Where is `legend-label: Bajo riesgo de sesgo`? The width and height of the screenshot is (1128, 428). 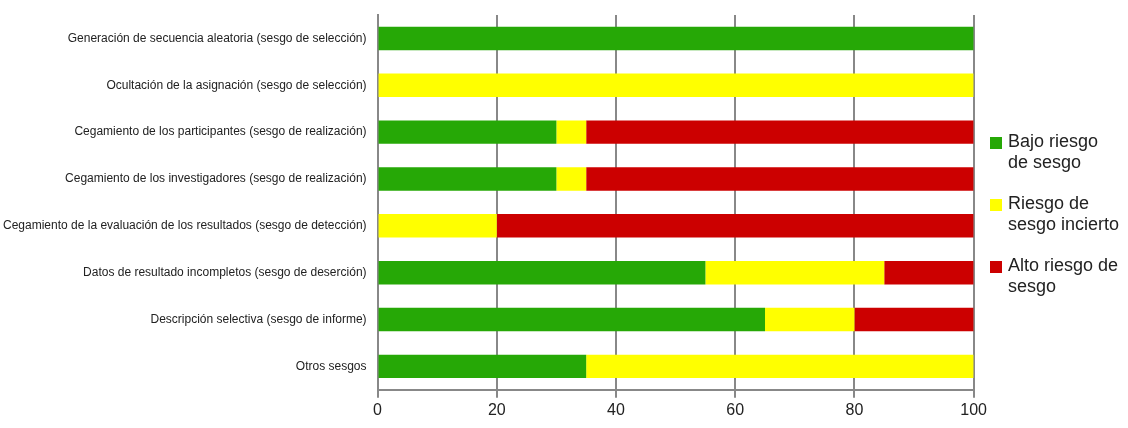 legend-label: Bajo riesgo de sesgo is located at coordinates (1054, 152).